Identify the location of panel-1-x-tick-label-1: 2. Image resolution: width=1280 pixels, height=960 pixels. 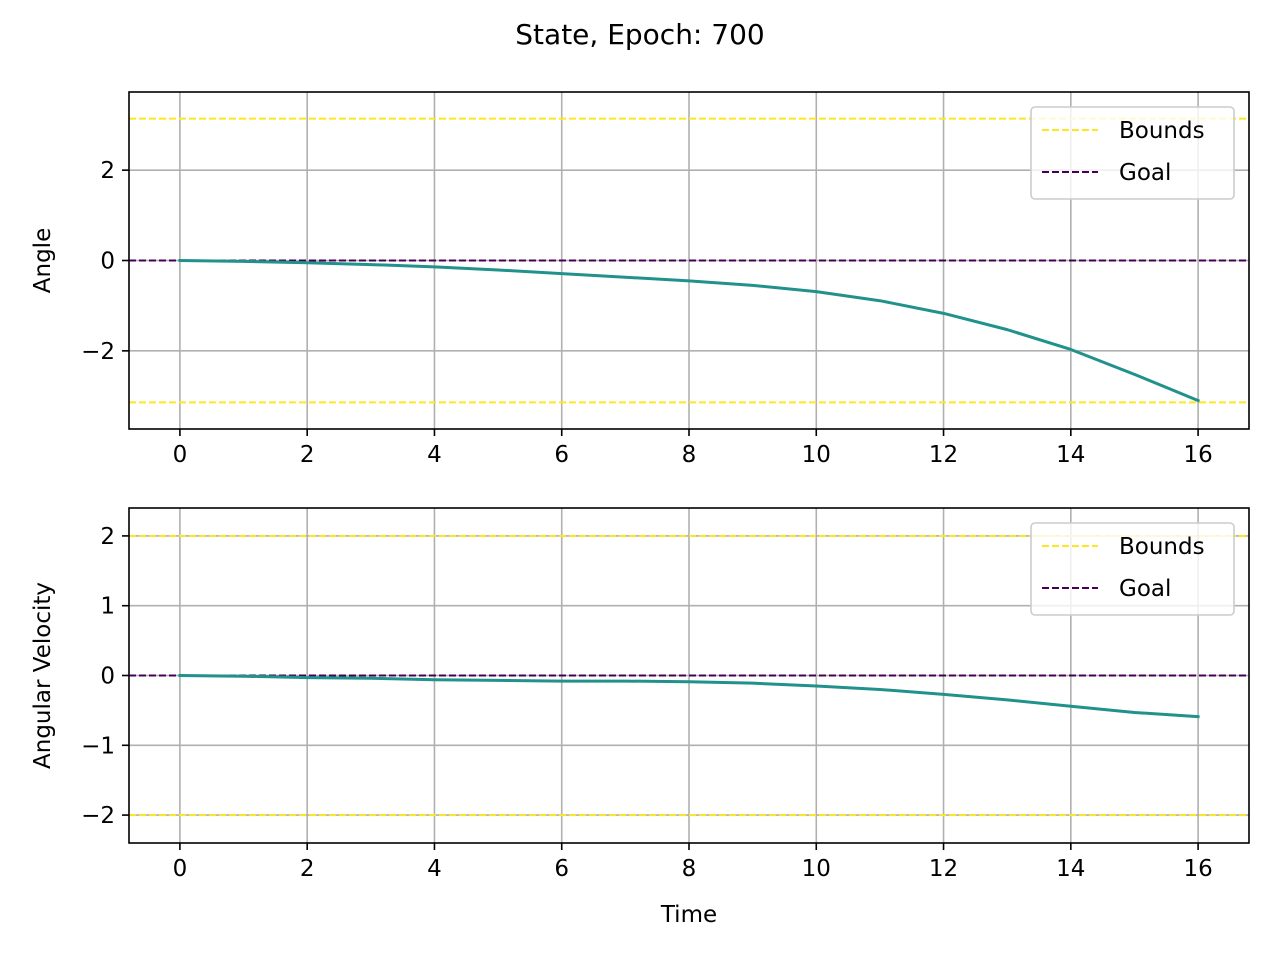
(307, 455).